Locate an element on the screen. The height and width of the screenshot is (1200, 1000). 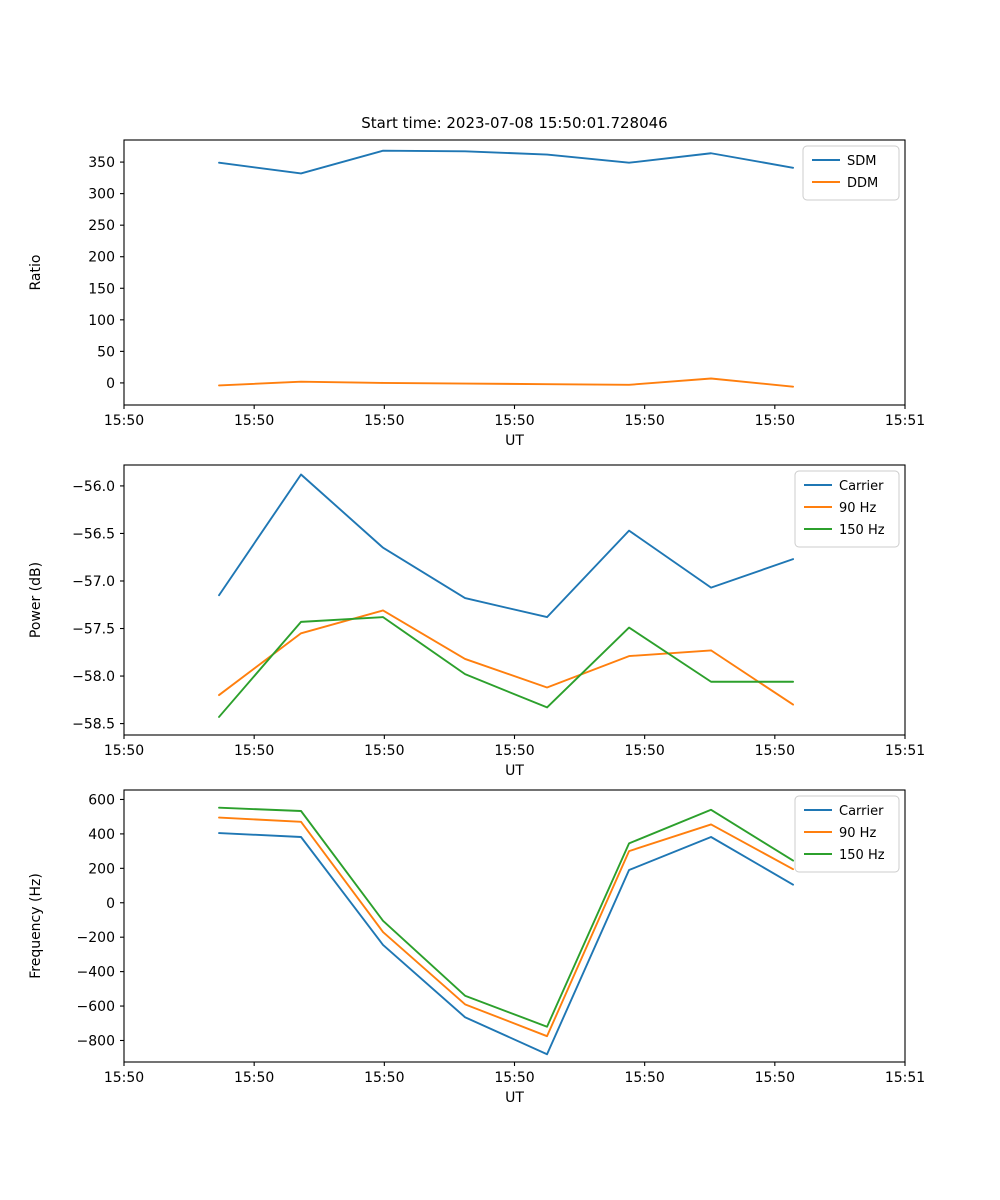
y-tick-label: −400 is located at coordinates (96, 973).